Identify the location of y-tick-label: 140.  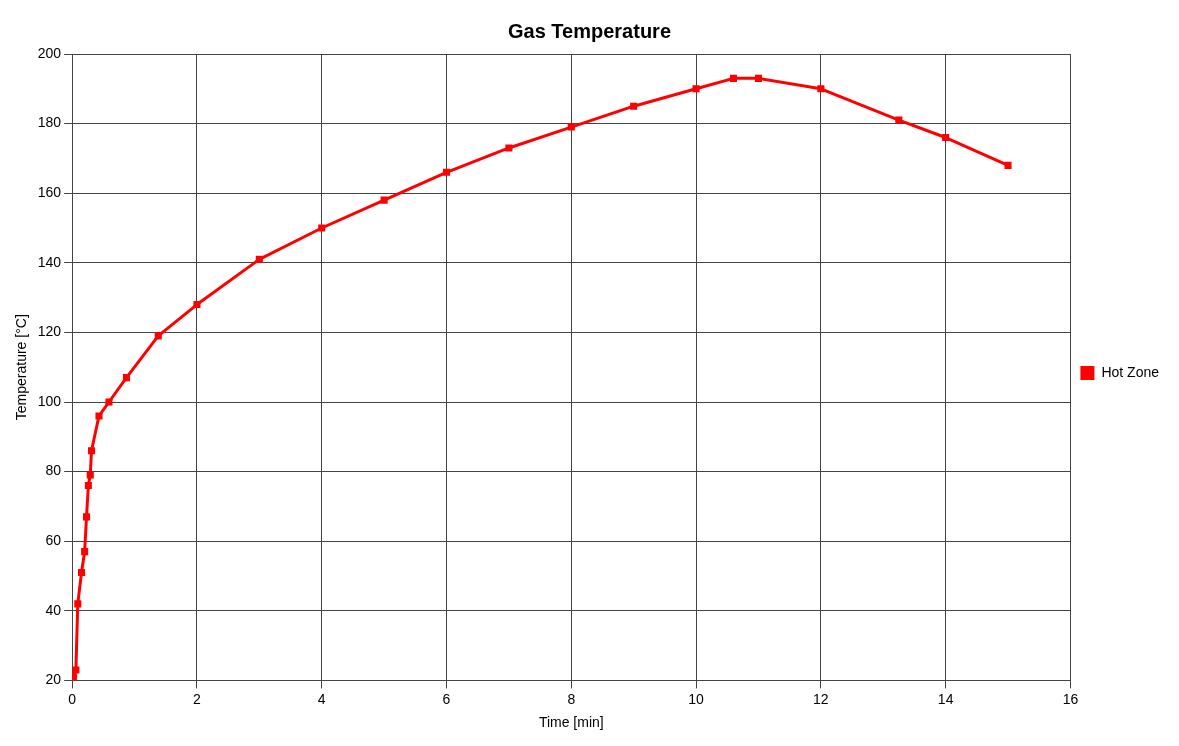
(49, 261).